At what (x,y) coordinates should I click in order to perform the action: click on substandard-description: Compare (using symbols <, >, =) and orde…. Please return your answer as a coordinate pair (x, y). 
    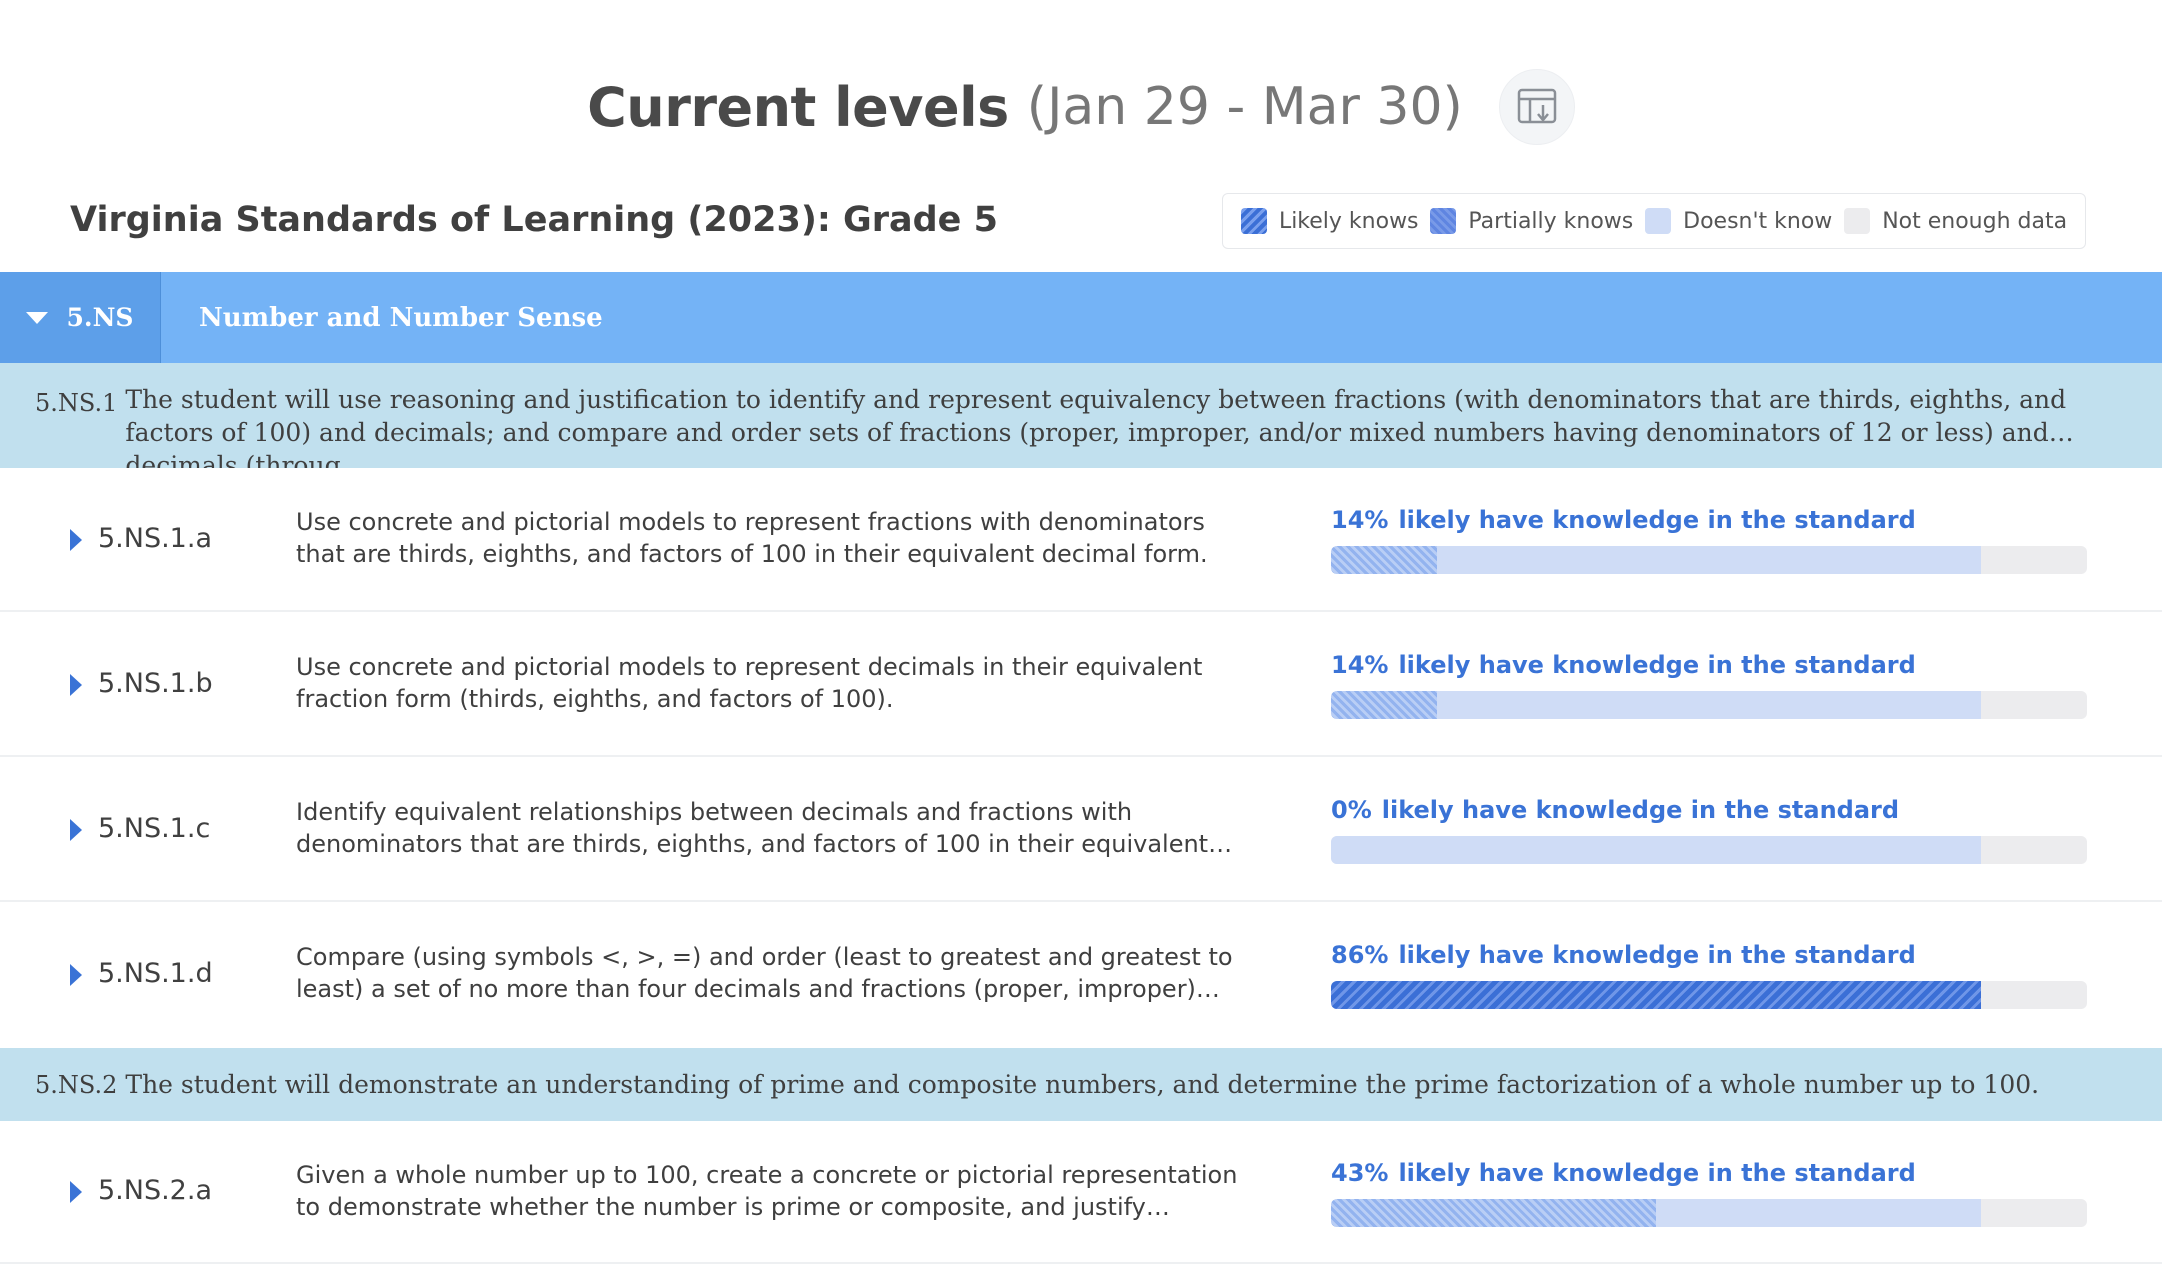
    Looking at the image, I should click on (764, 973).